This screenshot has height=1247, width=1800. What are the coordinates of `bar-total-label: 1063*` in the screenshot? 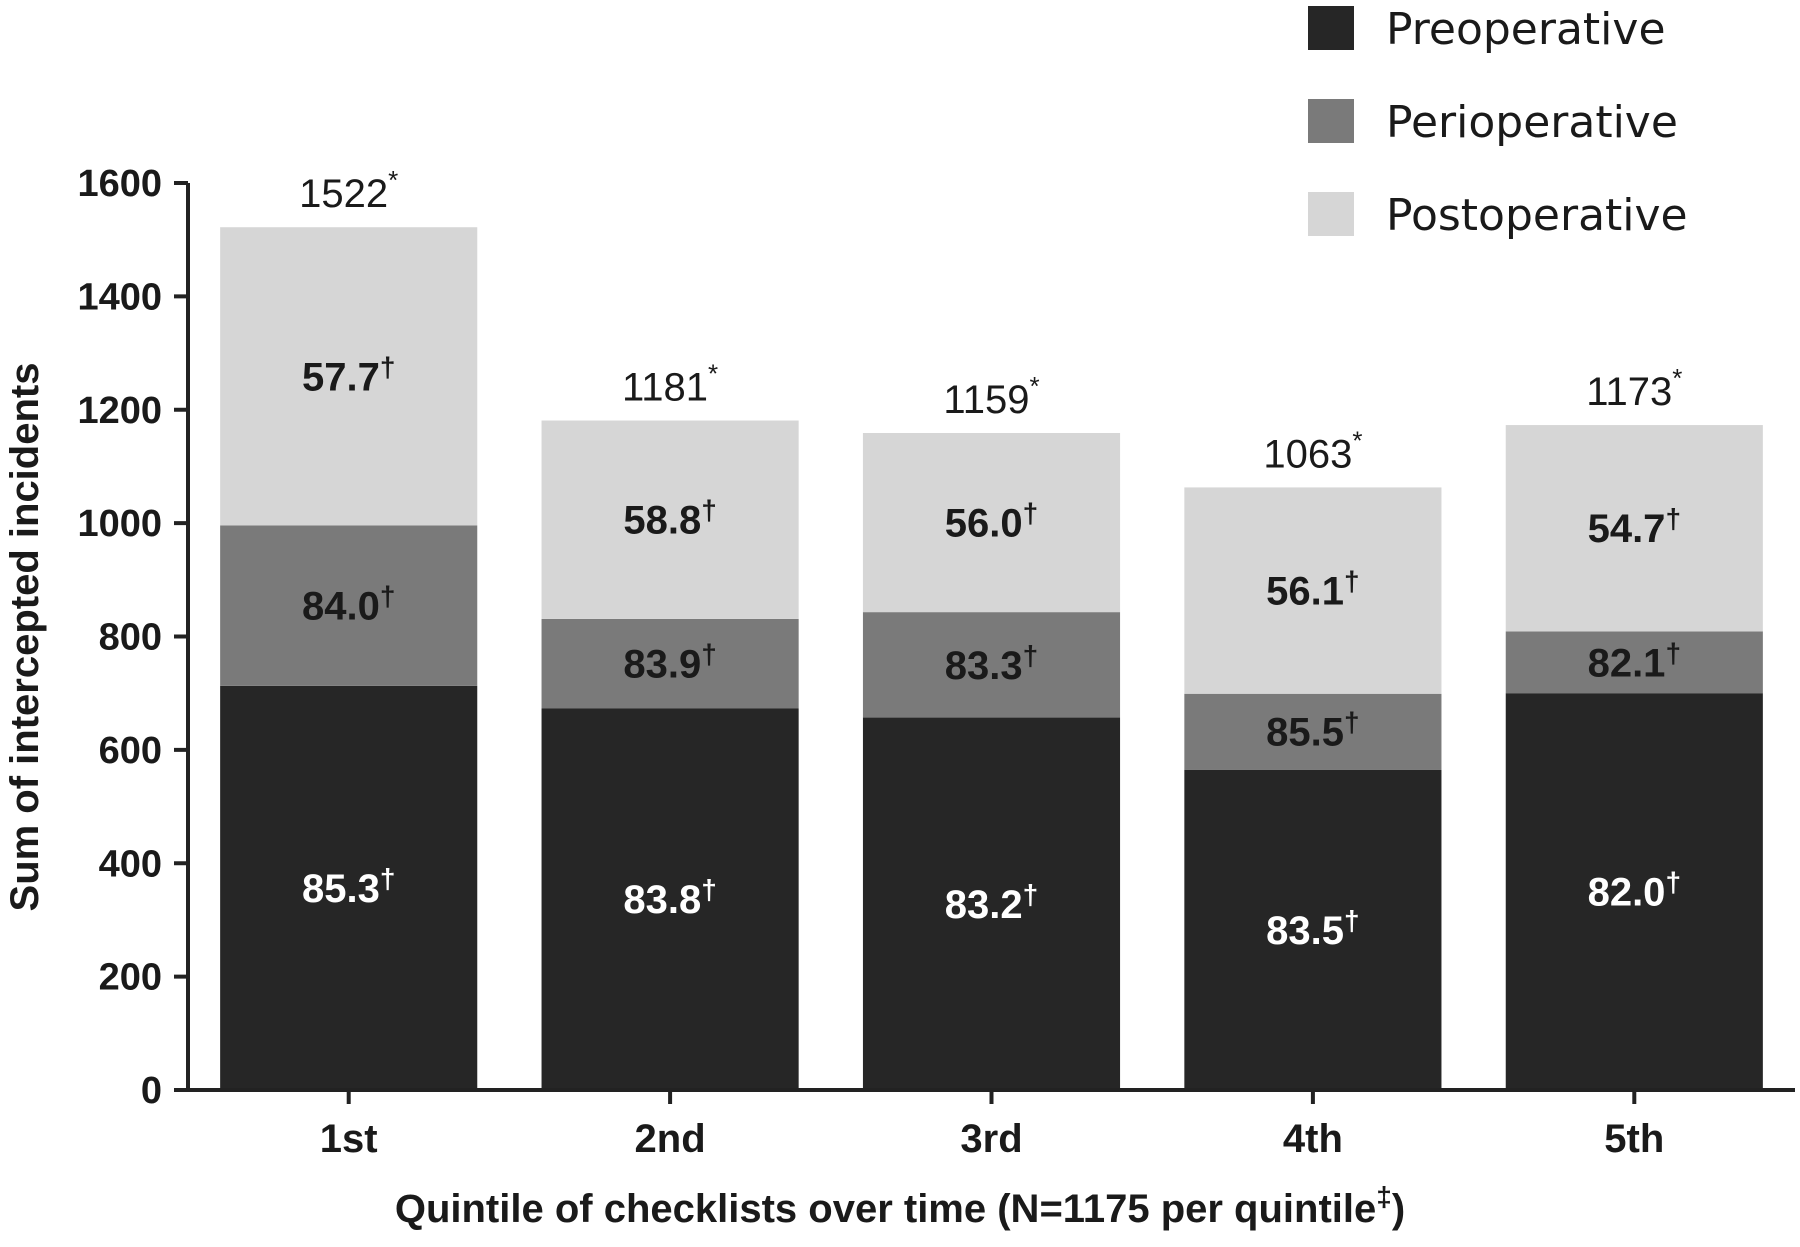 It's located at (1312, 450).